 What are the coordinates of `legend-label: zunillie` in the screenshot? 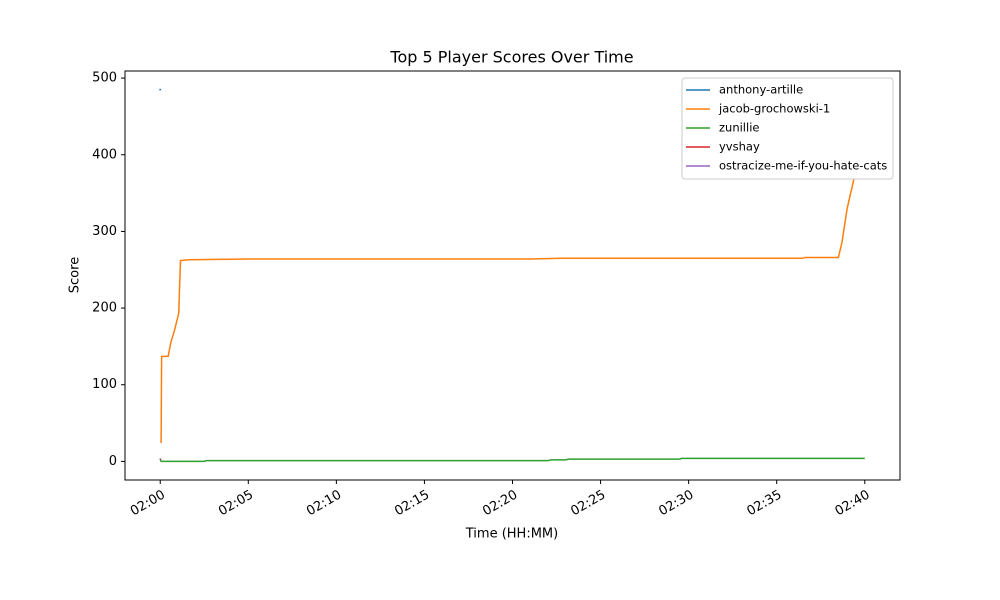 It's located at (739, 128).